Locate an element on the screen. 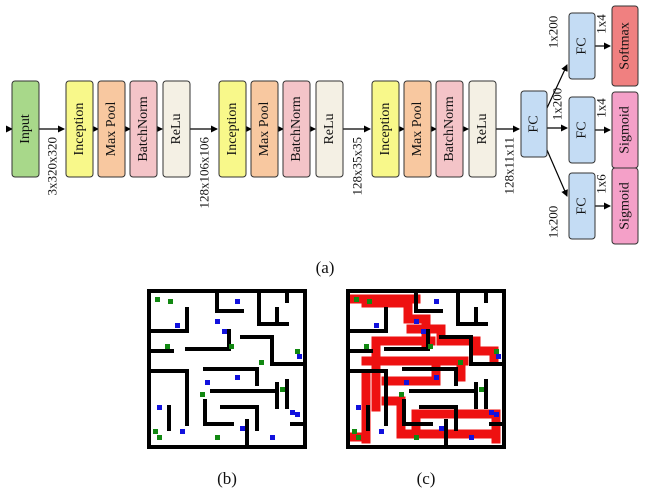  maze-map-c is located at coordinates (426, 369).